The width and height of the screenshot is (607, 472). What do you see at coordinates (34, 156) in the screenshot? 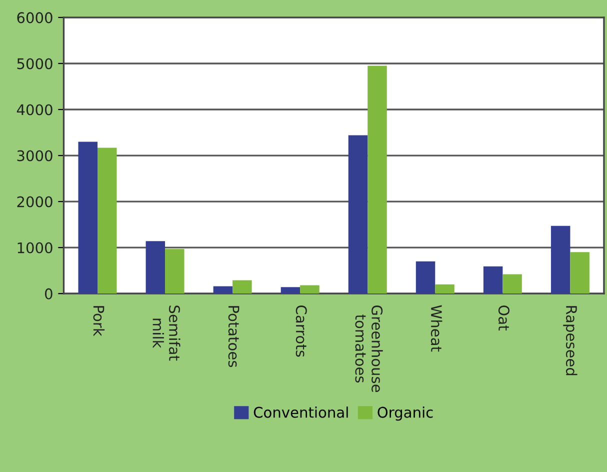
I see `y-tick-label: 3000` at bounding box center [34, 156].